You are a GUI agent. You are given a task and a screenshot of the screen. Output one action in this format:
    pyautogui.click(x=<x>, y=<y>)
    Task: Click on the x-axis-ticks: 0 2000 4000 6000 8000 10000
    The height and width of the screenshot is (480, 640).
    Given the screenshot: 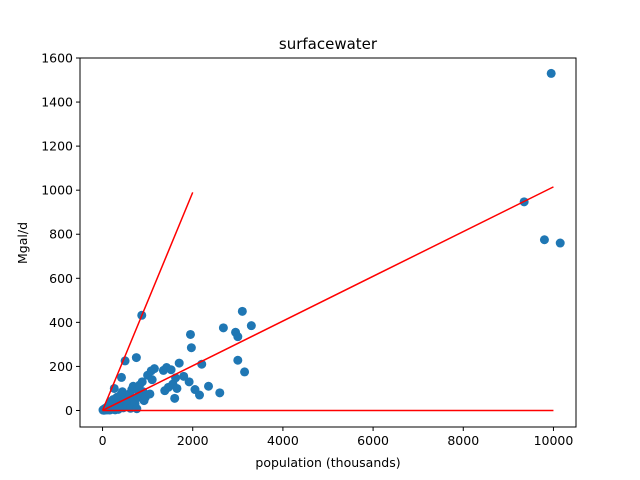 What is the action you would take?
    pyautogui.click(x=336, y=437)
    